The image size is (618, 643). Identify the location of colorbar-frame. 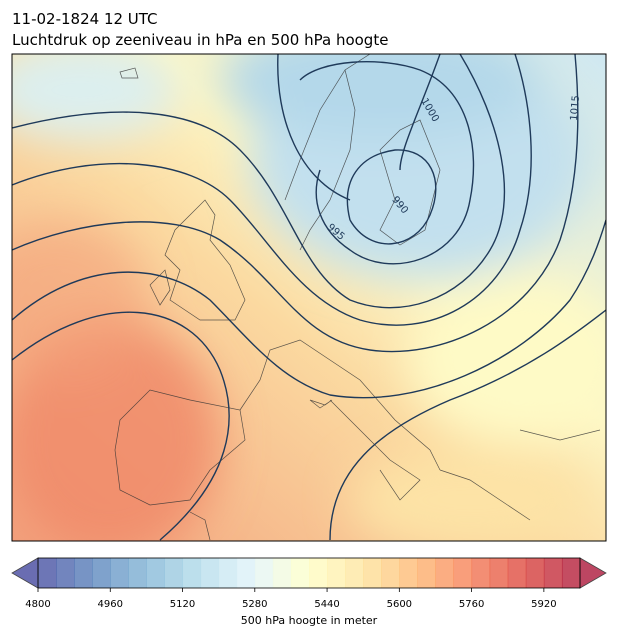
(309, 573).